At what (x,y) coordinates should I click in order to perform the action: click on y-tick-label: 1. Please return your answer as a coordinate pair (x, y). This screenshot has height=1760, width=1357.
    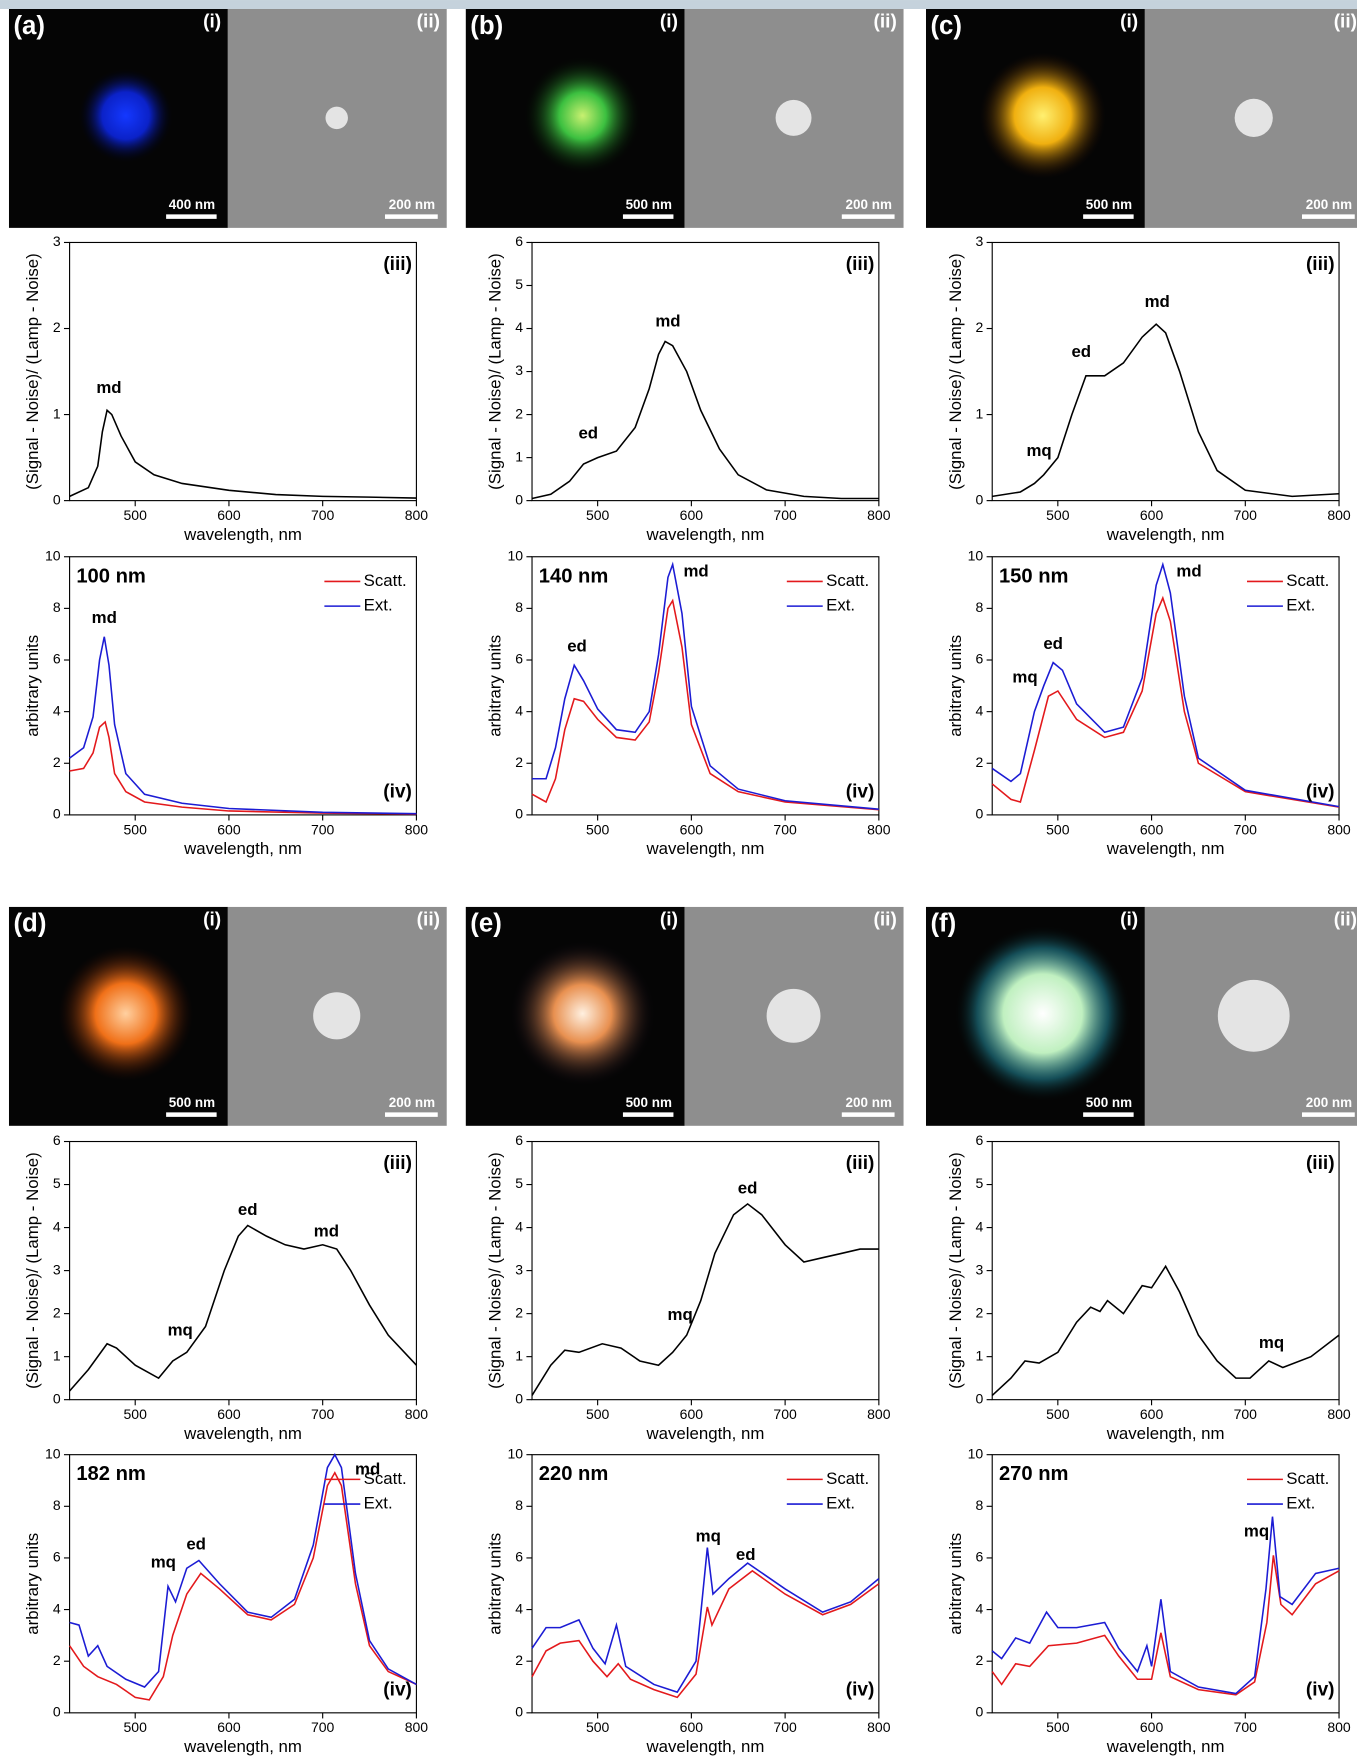
    Looking at the image, I should click on (979, 1355).